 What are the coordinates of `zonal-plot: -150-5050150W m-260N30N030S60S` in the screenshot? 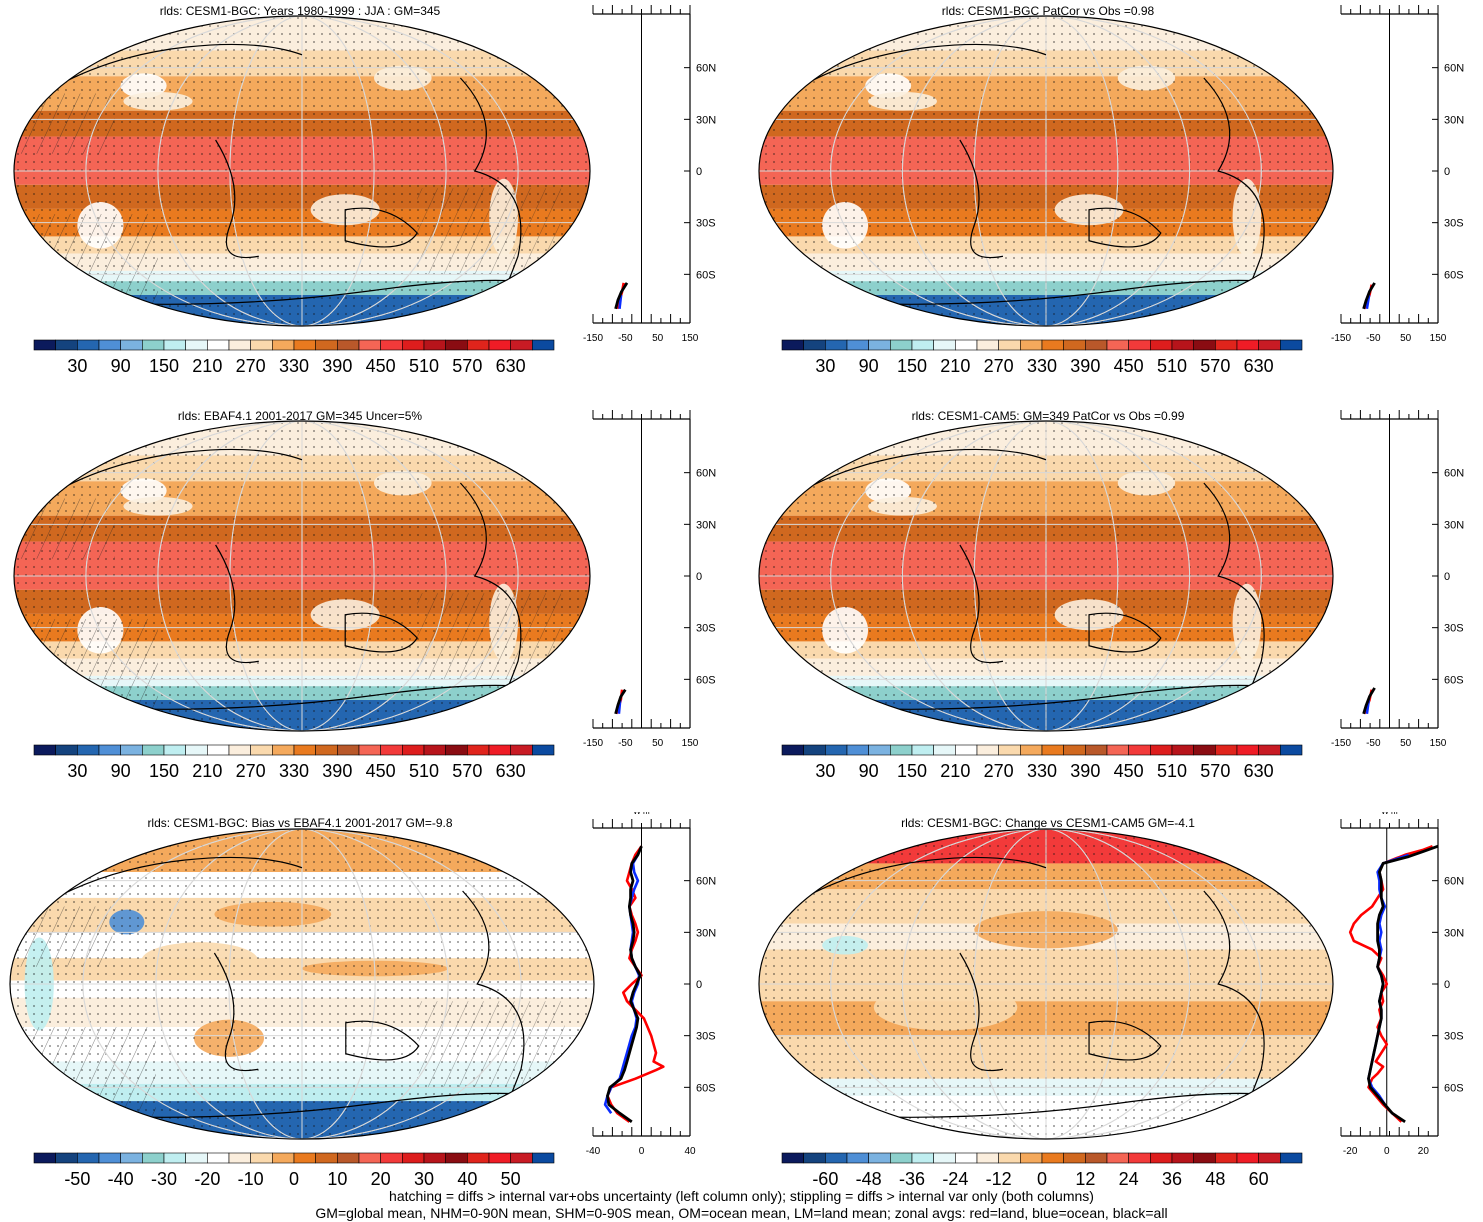 It's located at (1397, 577).